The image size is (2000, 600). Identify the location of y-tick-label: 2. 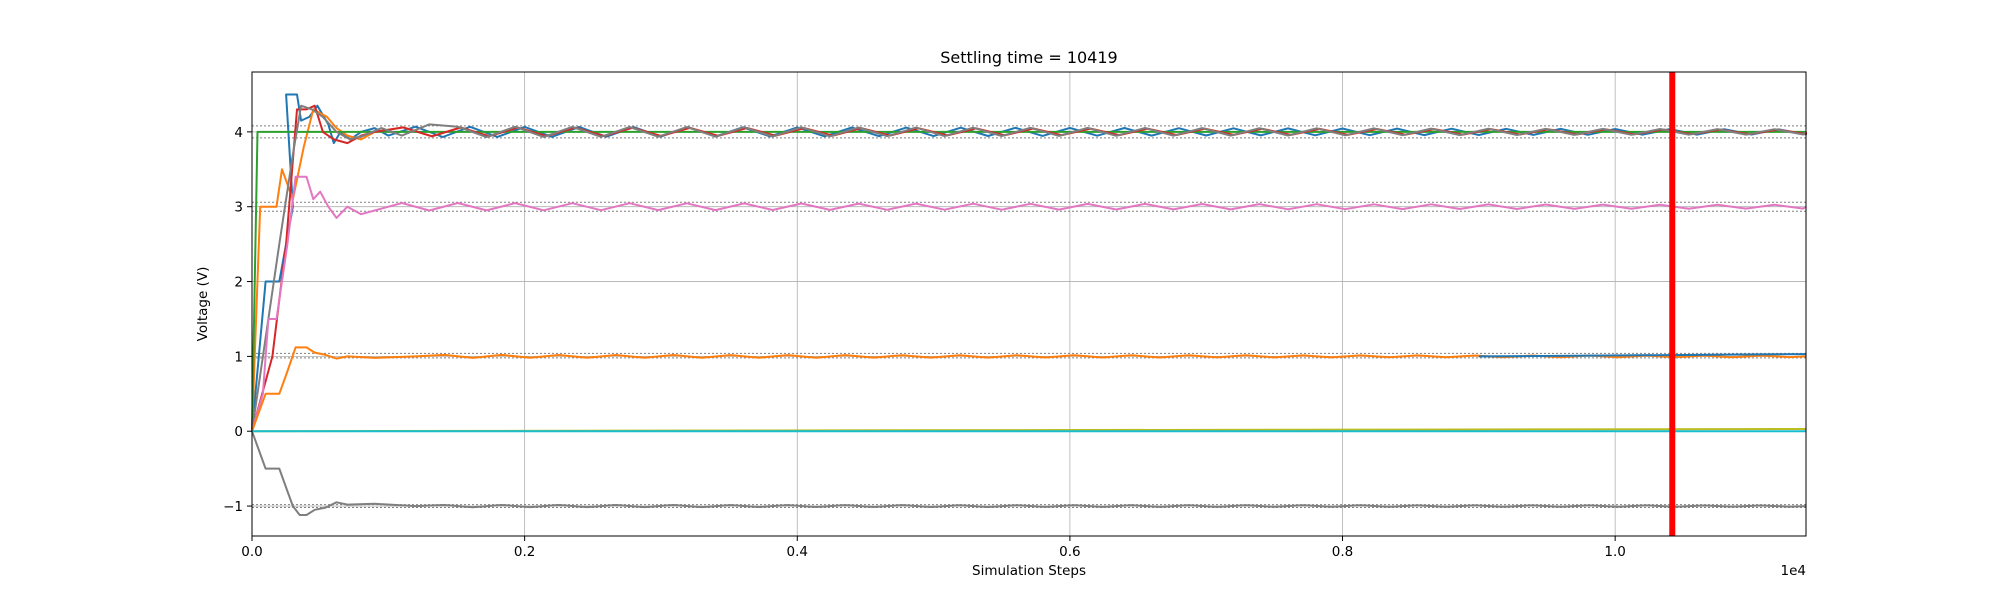
(238, 283).